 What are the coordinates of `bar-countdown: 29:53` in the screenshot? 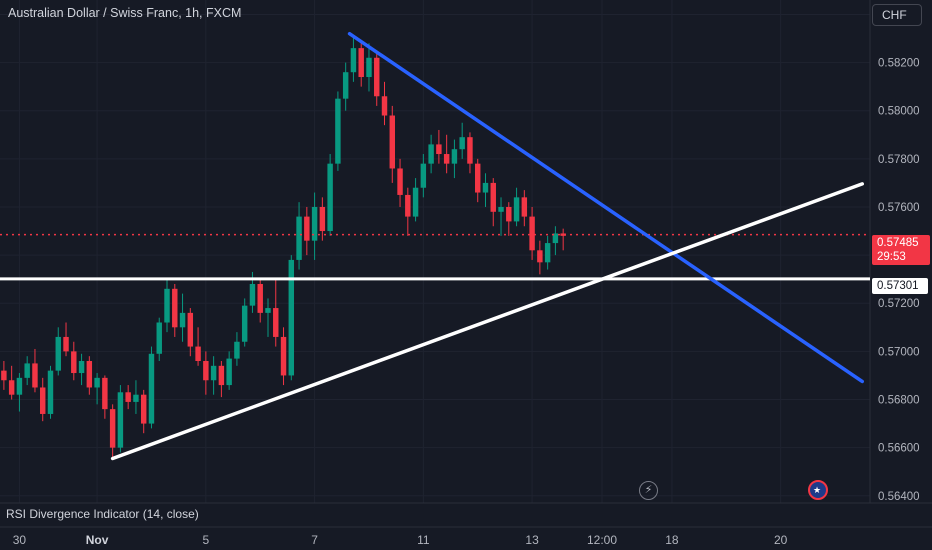 It's located at (891, 257).